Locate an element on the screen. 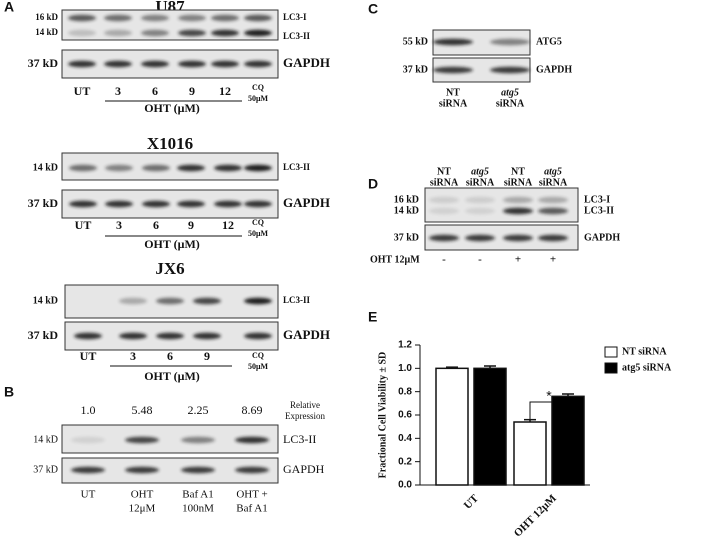  lane-label: 9 is located at coordinates (192, 91).